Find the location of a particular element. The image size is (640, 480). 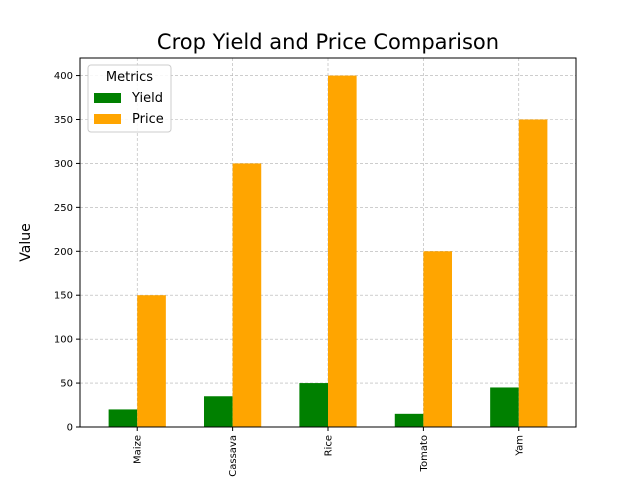

x-tick-label-yam: Yam is located at coordinates (519, 446).